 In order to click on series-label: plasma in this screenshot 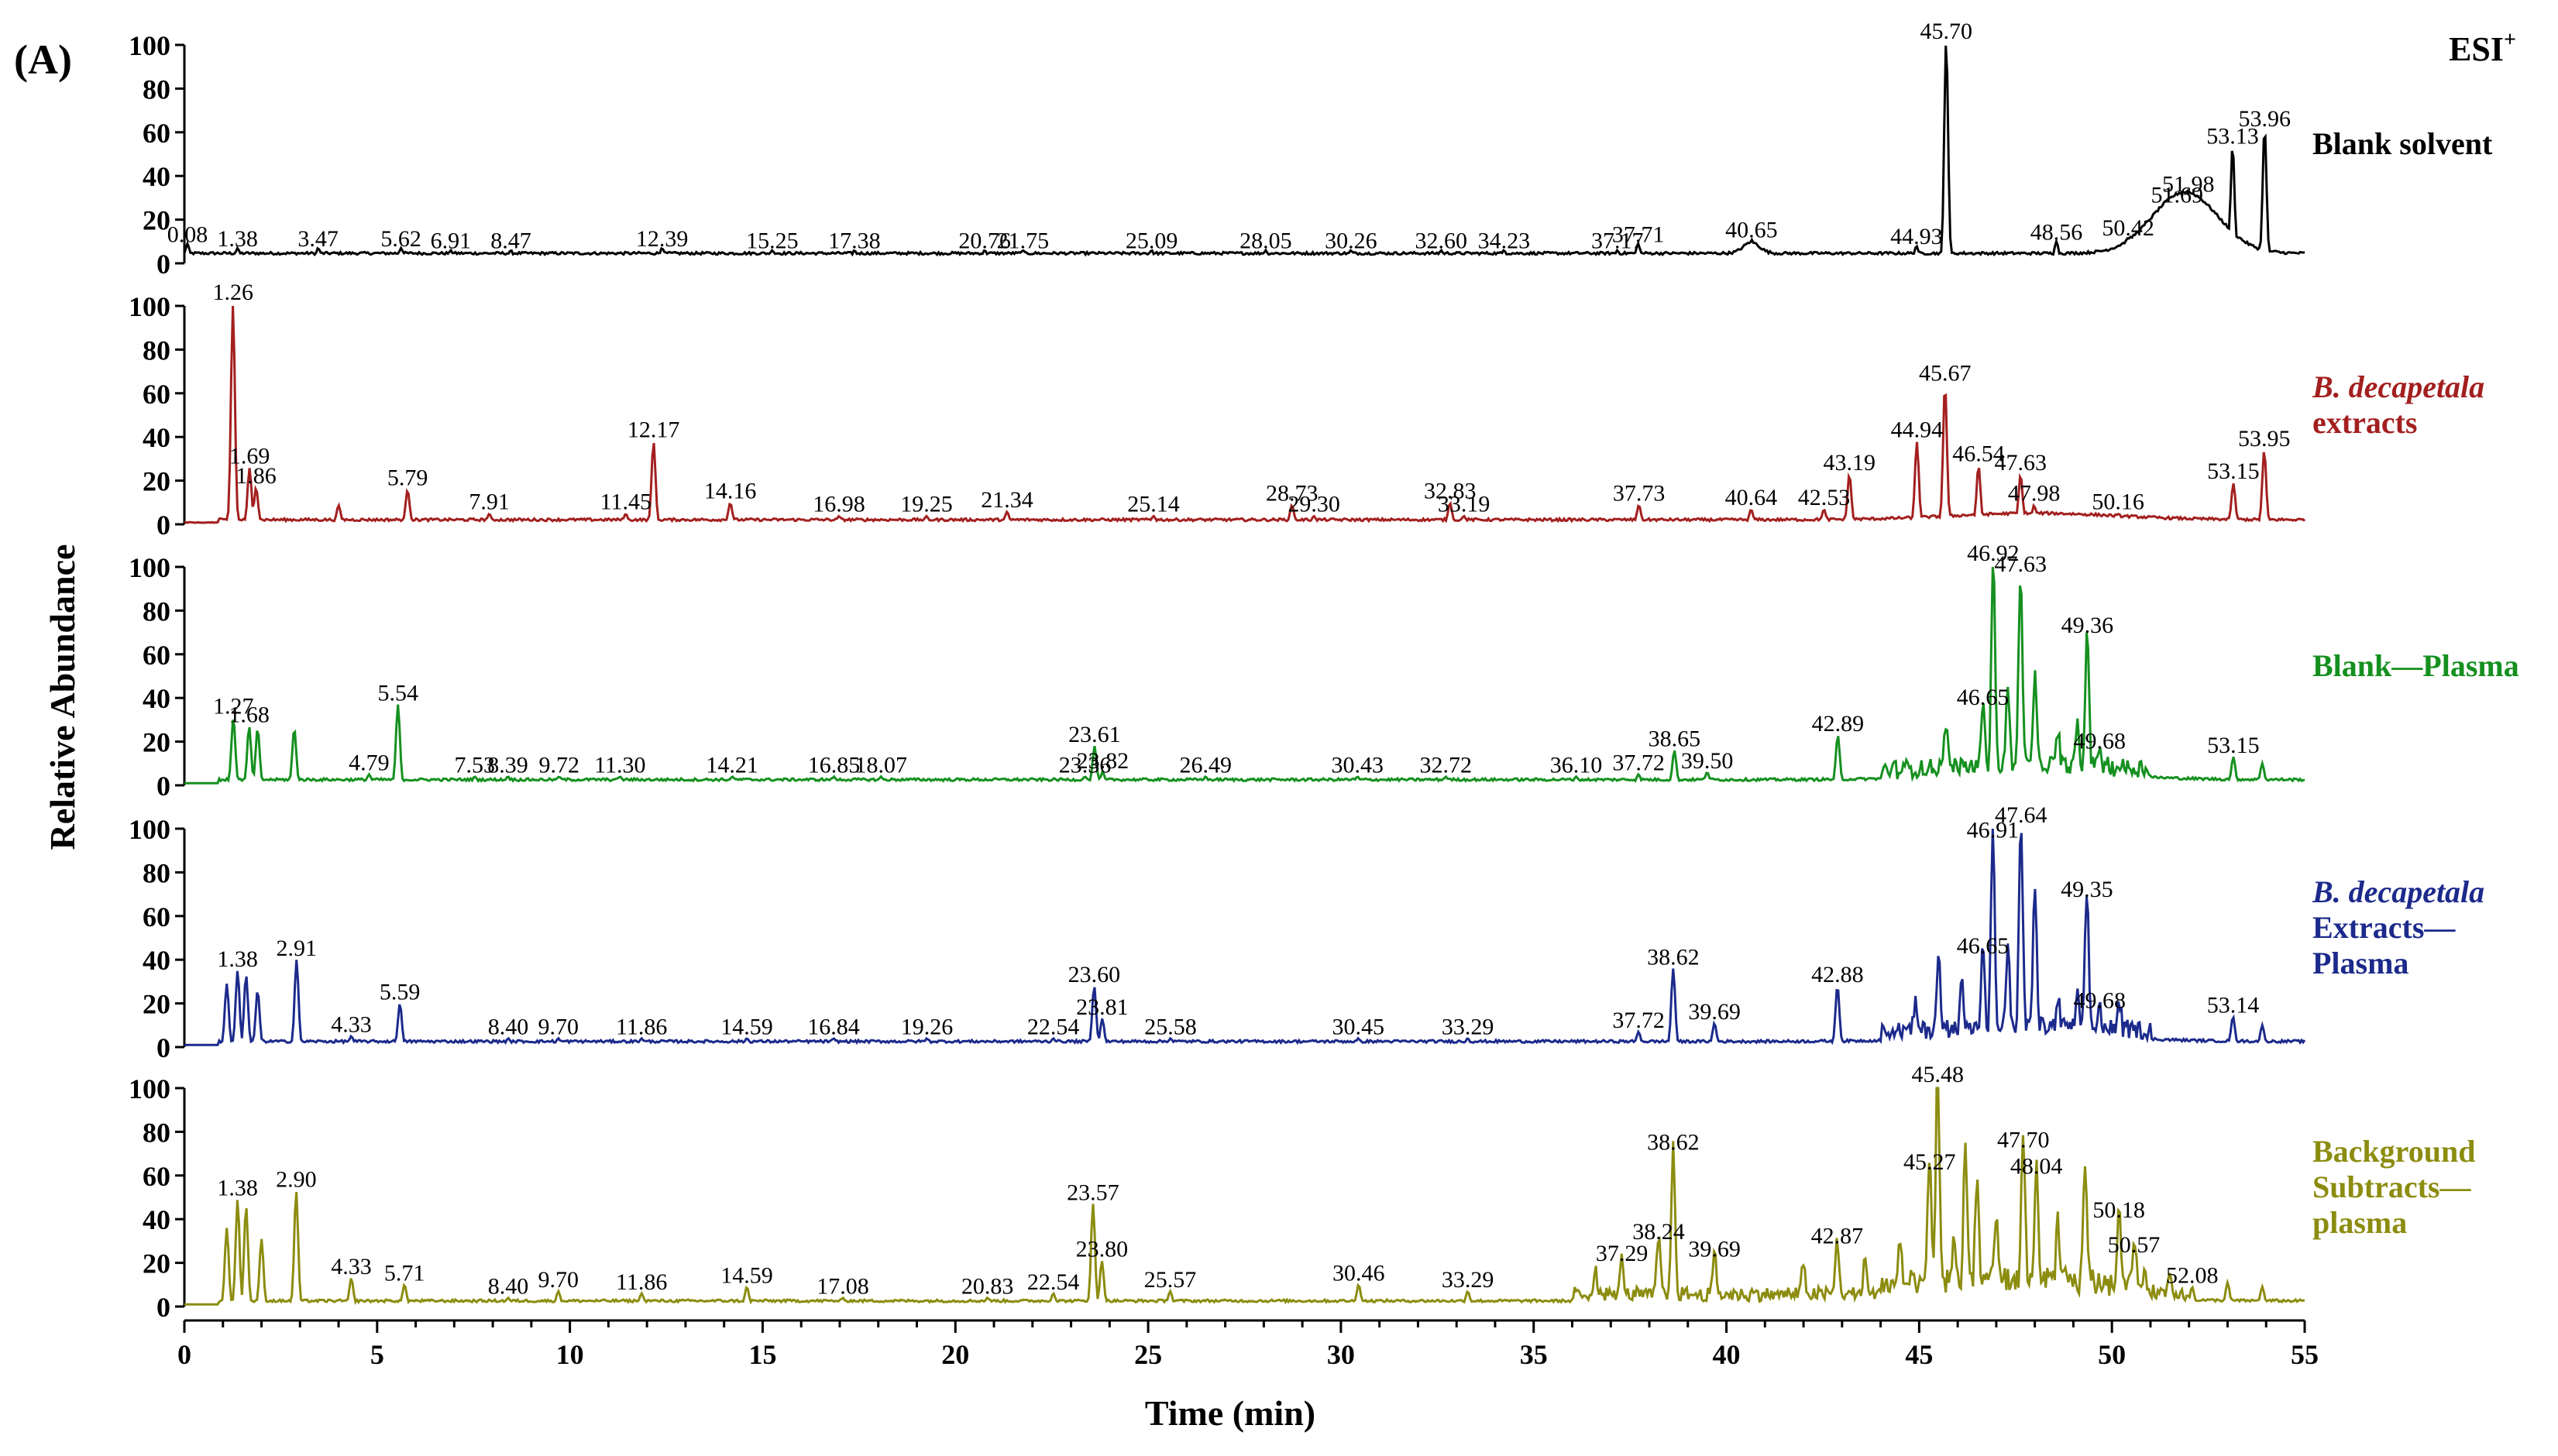, I will do `click(2359, 1223)`.